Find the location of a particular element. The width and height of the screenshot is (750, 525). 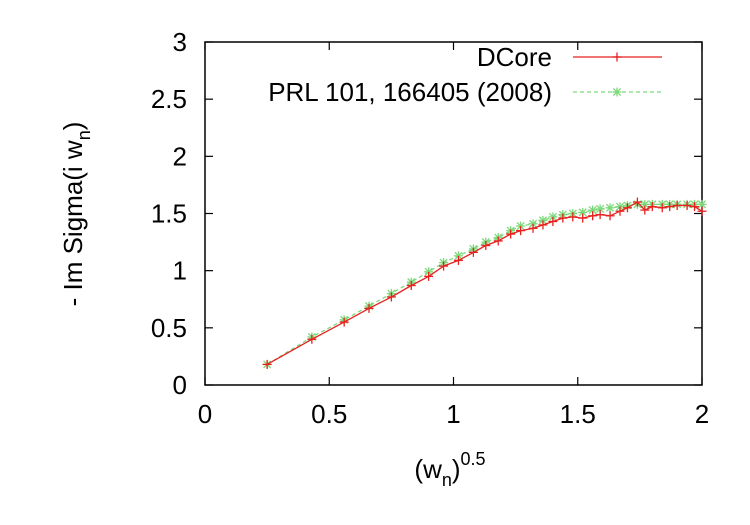

y-tick-label: 1 is located at coordinates (180, 271).